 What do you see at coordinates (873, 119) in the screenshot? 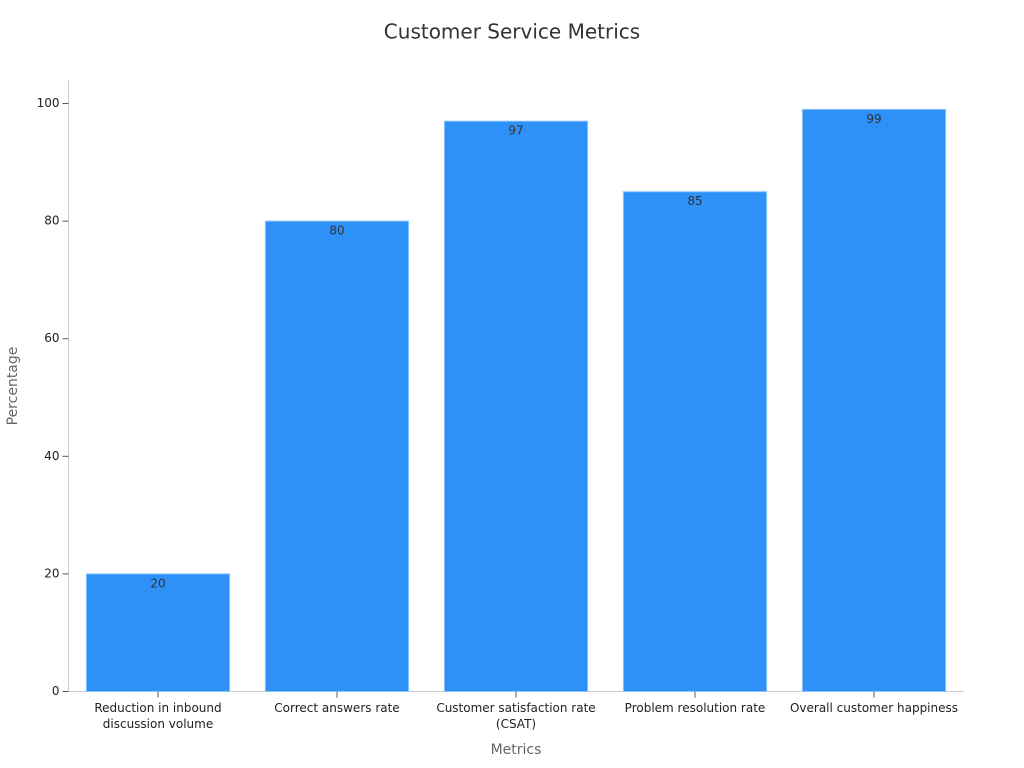
I see `value-label: 99` at bounding box center [873, 119].